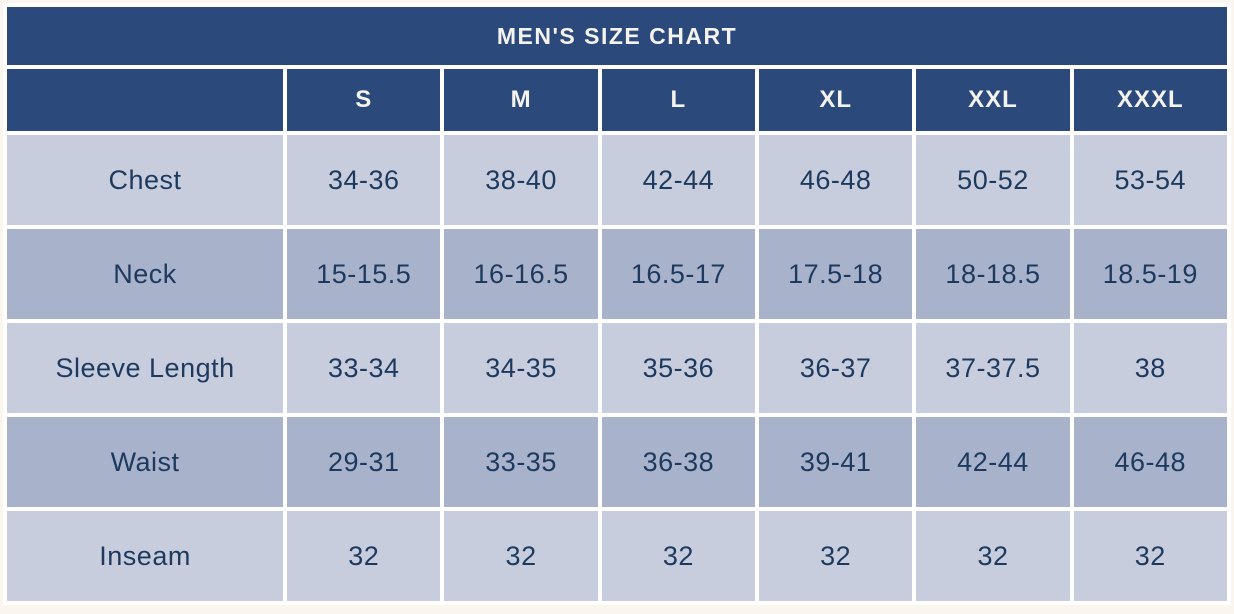 The height and width of the screenshot is (614, 1234). What do you see at coordinates (521, 368) in the screenshot?
I see `table-cell: 34-35` at bounding box center [521, 368].